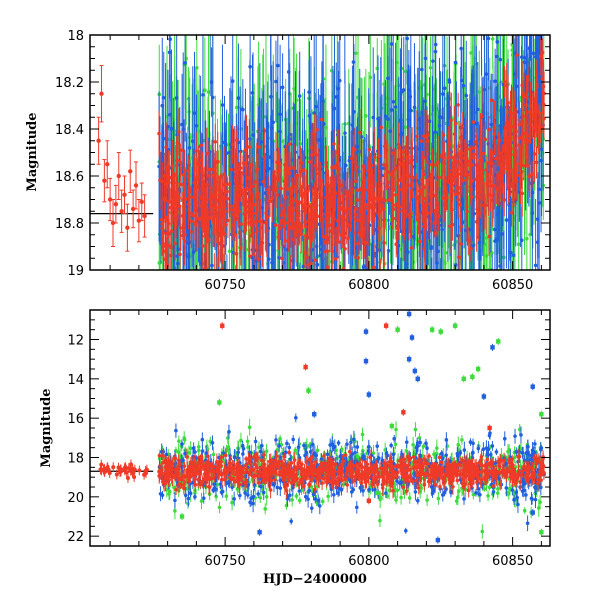  I want to click on y-tick-label: 20, so click(75, 498).